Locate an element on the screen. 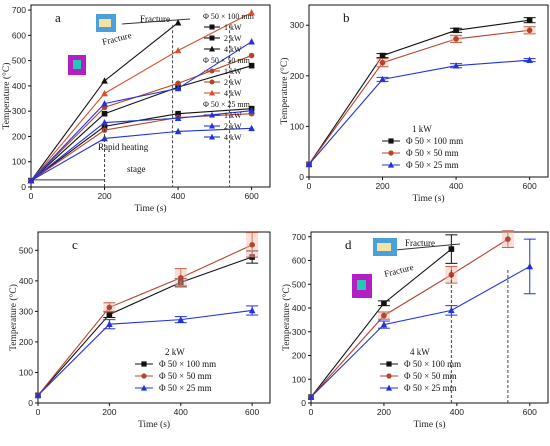 The width and height of the screenshot is (550, 446). legend-group-title: Φ 50 × 50 mm is located at coordinates (227, 60).